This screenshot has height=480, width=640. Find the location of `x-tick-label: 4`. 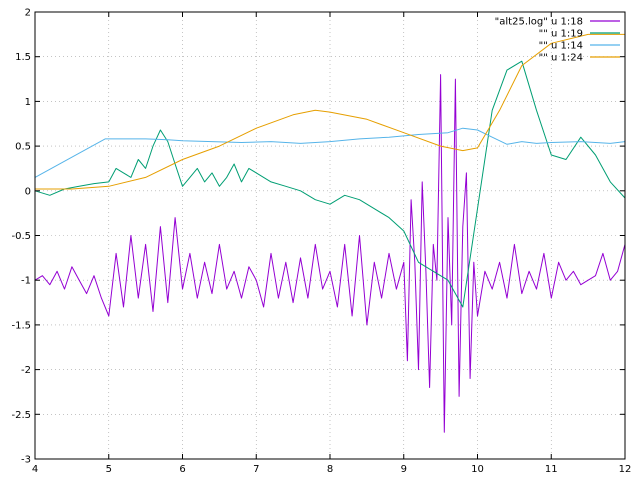

x-tick-label: 4 is located at coordinates (35, 469).